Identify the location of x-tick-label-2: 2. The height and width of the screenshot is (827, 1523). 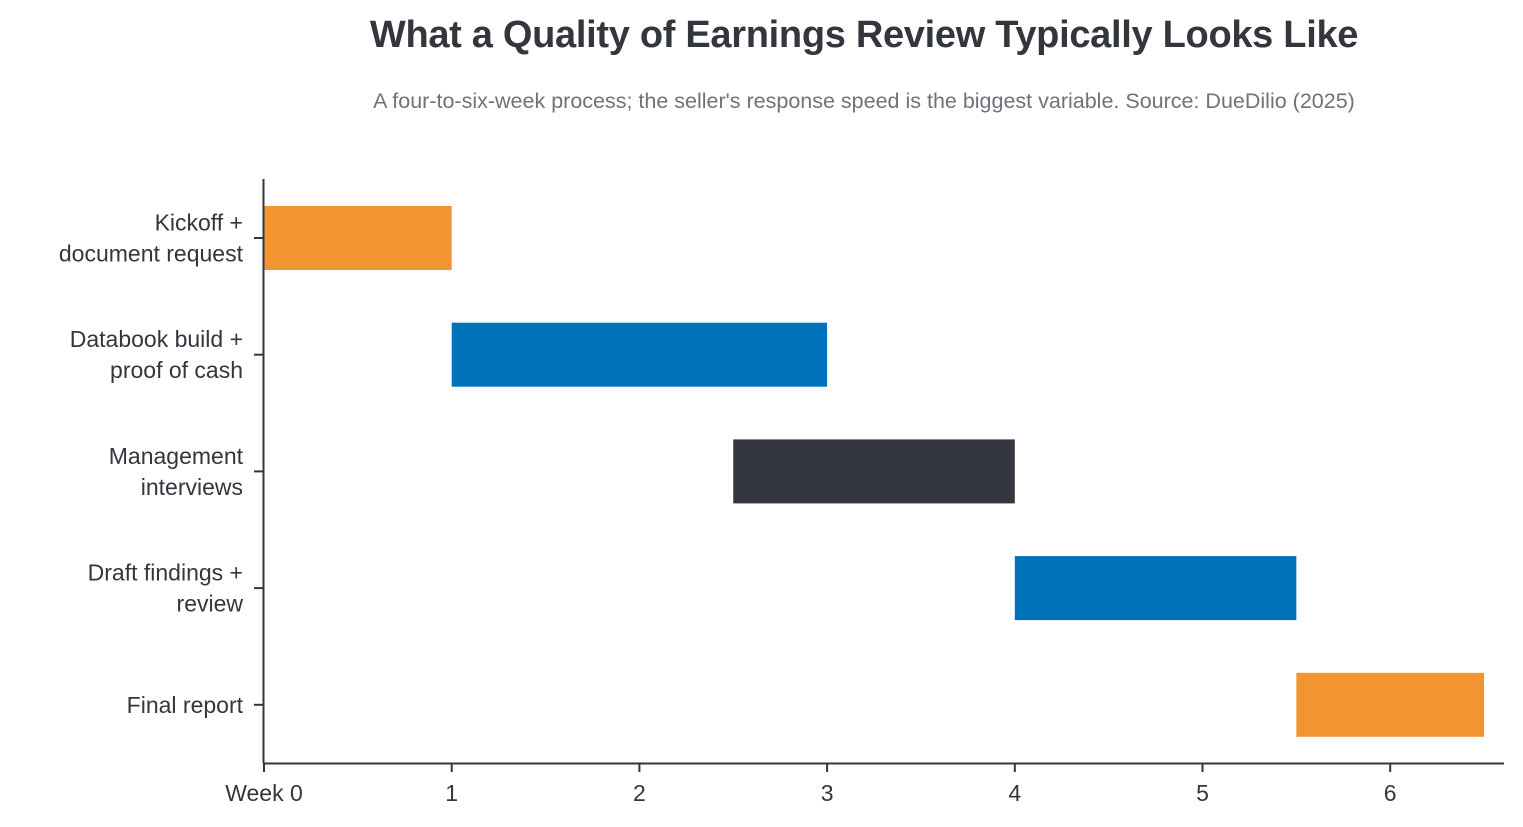
(639, 793).